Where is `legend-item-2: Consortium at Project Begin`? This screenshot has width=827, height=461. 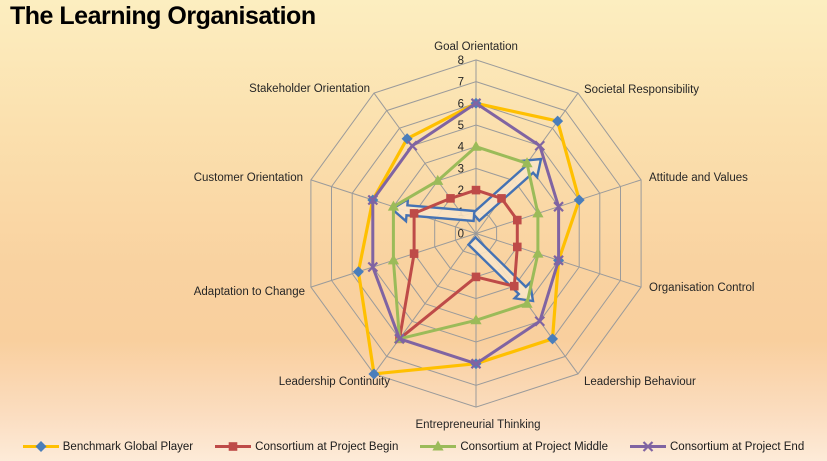 legend-item-2: Consortium at Project Begin is located at coordinates (306, 446).